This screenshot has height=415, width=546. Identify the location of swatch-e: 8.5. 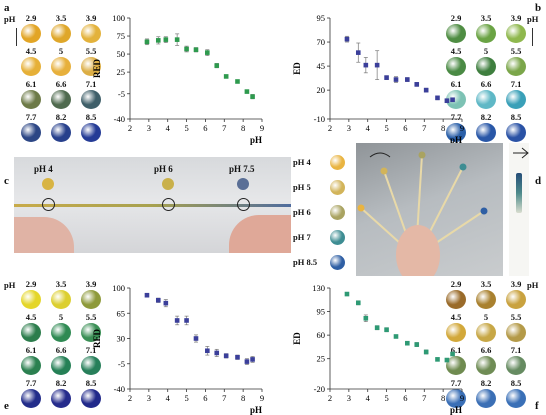
(91, 394).